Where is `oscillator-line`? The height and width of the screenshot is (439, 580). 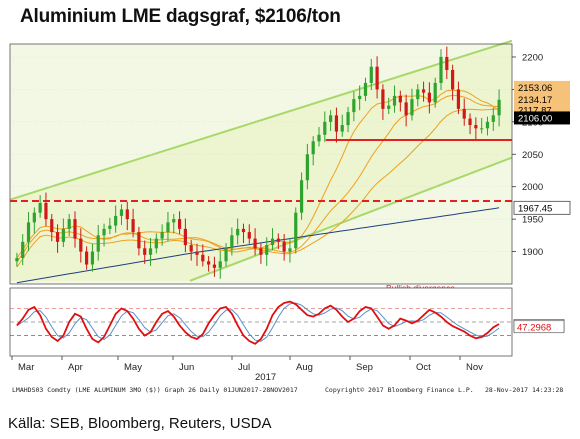 oscillator-line is located at coordinates (258, 322).